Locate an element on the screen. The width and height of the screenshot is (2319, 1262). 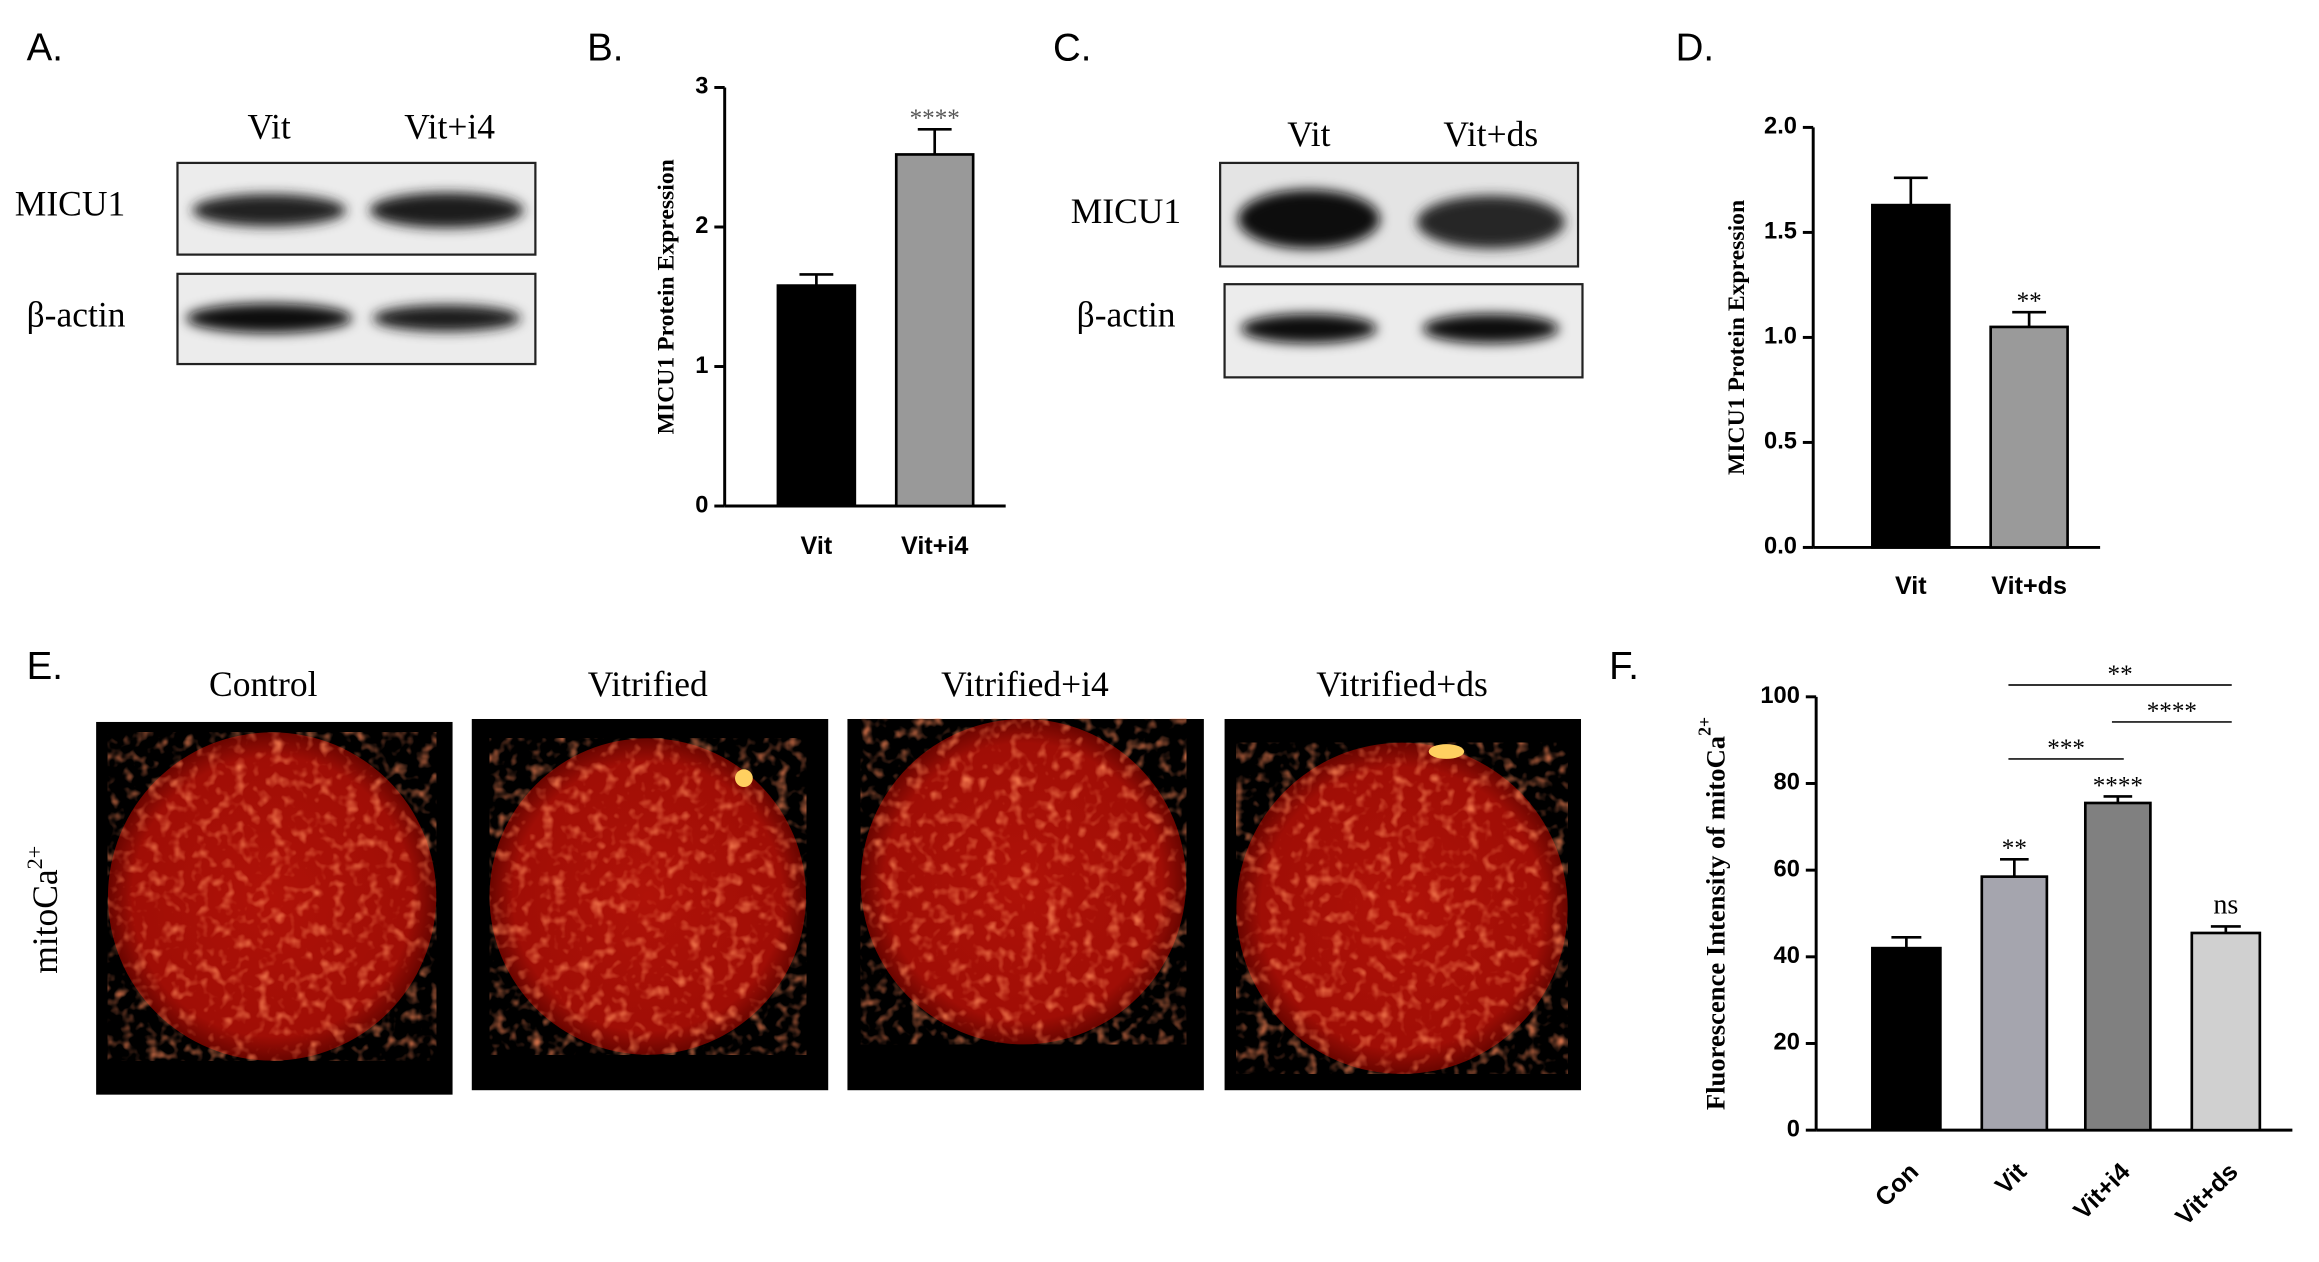
y-axis-title: Fluorescence Intensity of mitoCa2+ is located at coordinates (1713, 913).